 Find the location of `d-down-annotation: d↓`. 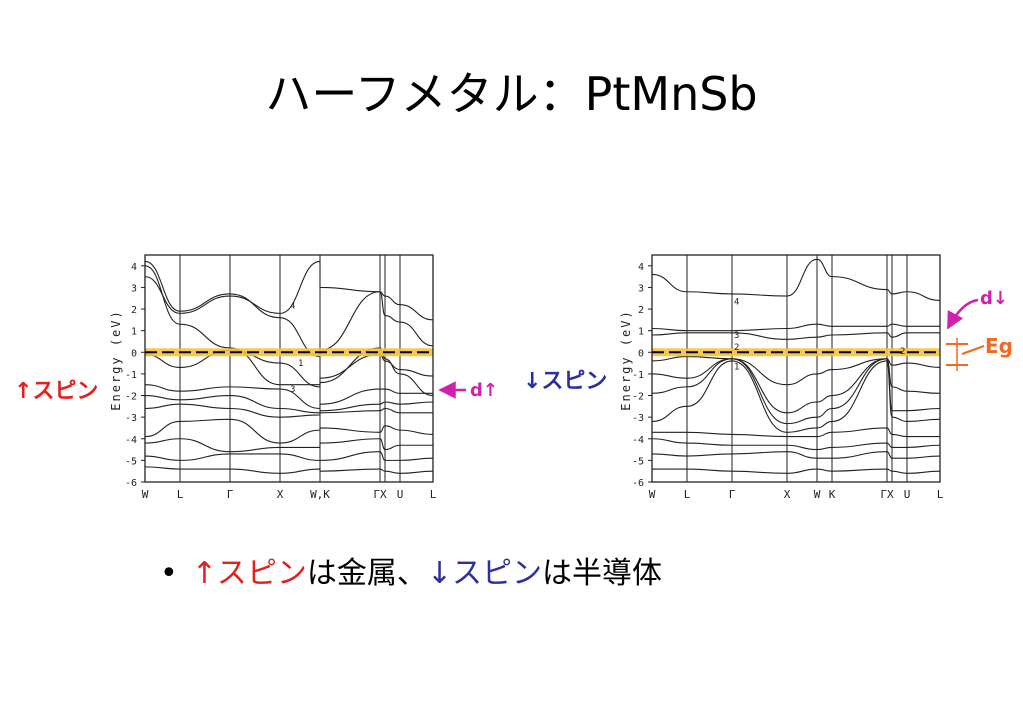

d-down-annotation: d↓ is located at coordinates (977, 309).